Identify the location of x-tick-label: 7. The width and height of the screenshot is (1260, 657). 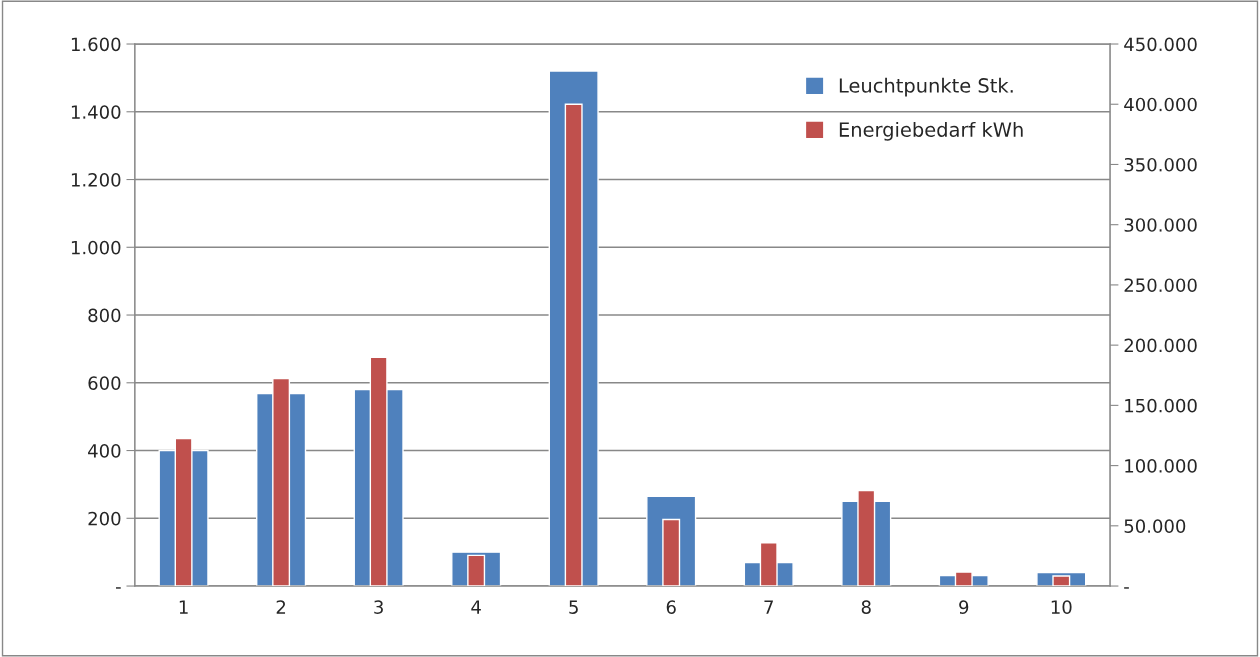
(768, 607).